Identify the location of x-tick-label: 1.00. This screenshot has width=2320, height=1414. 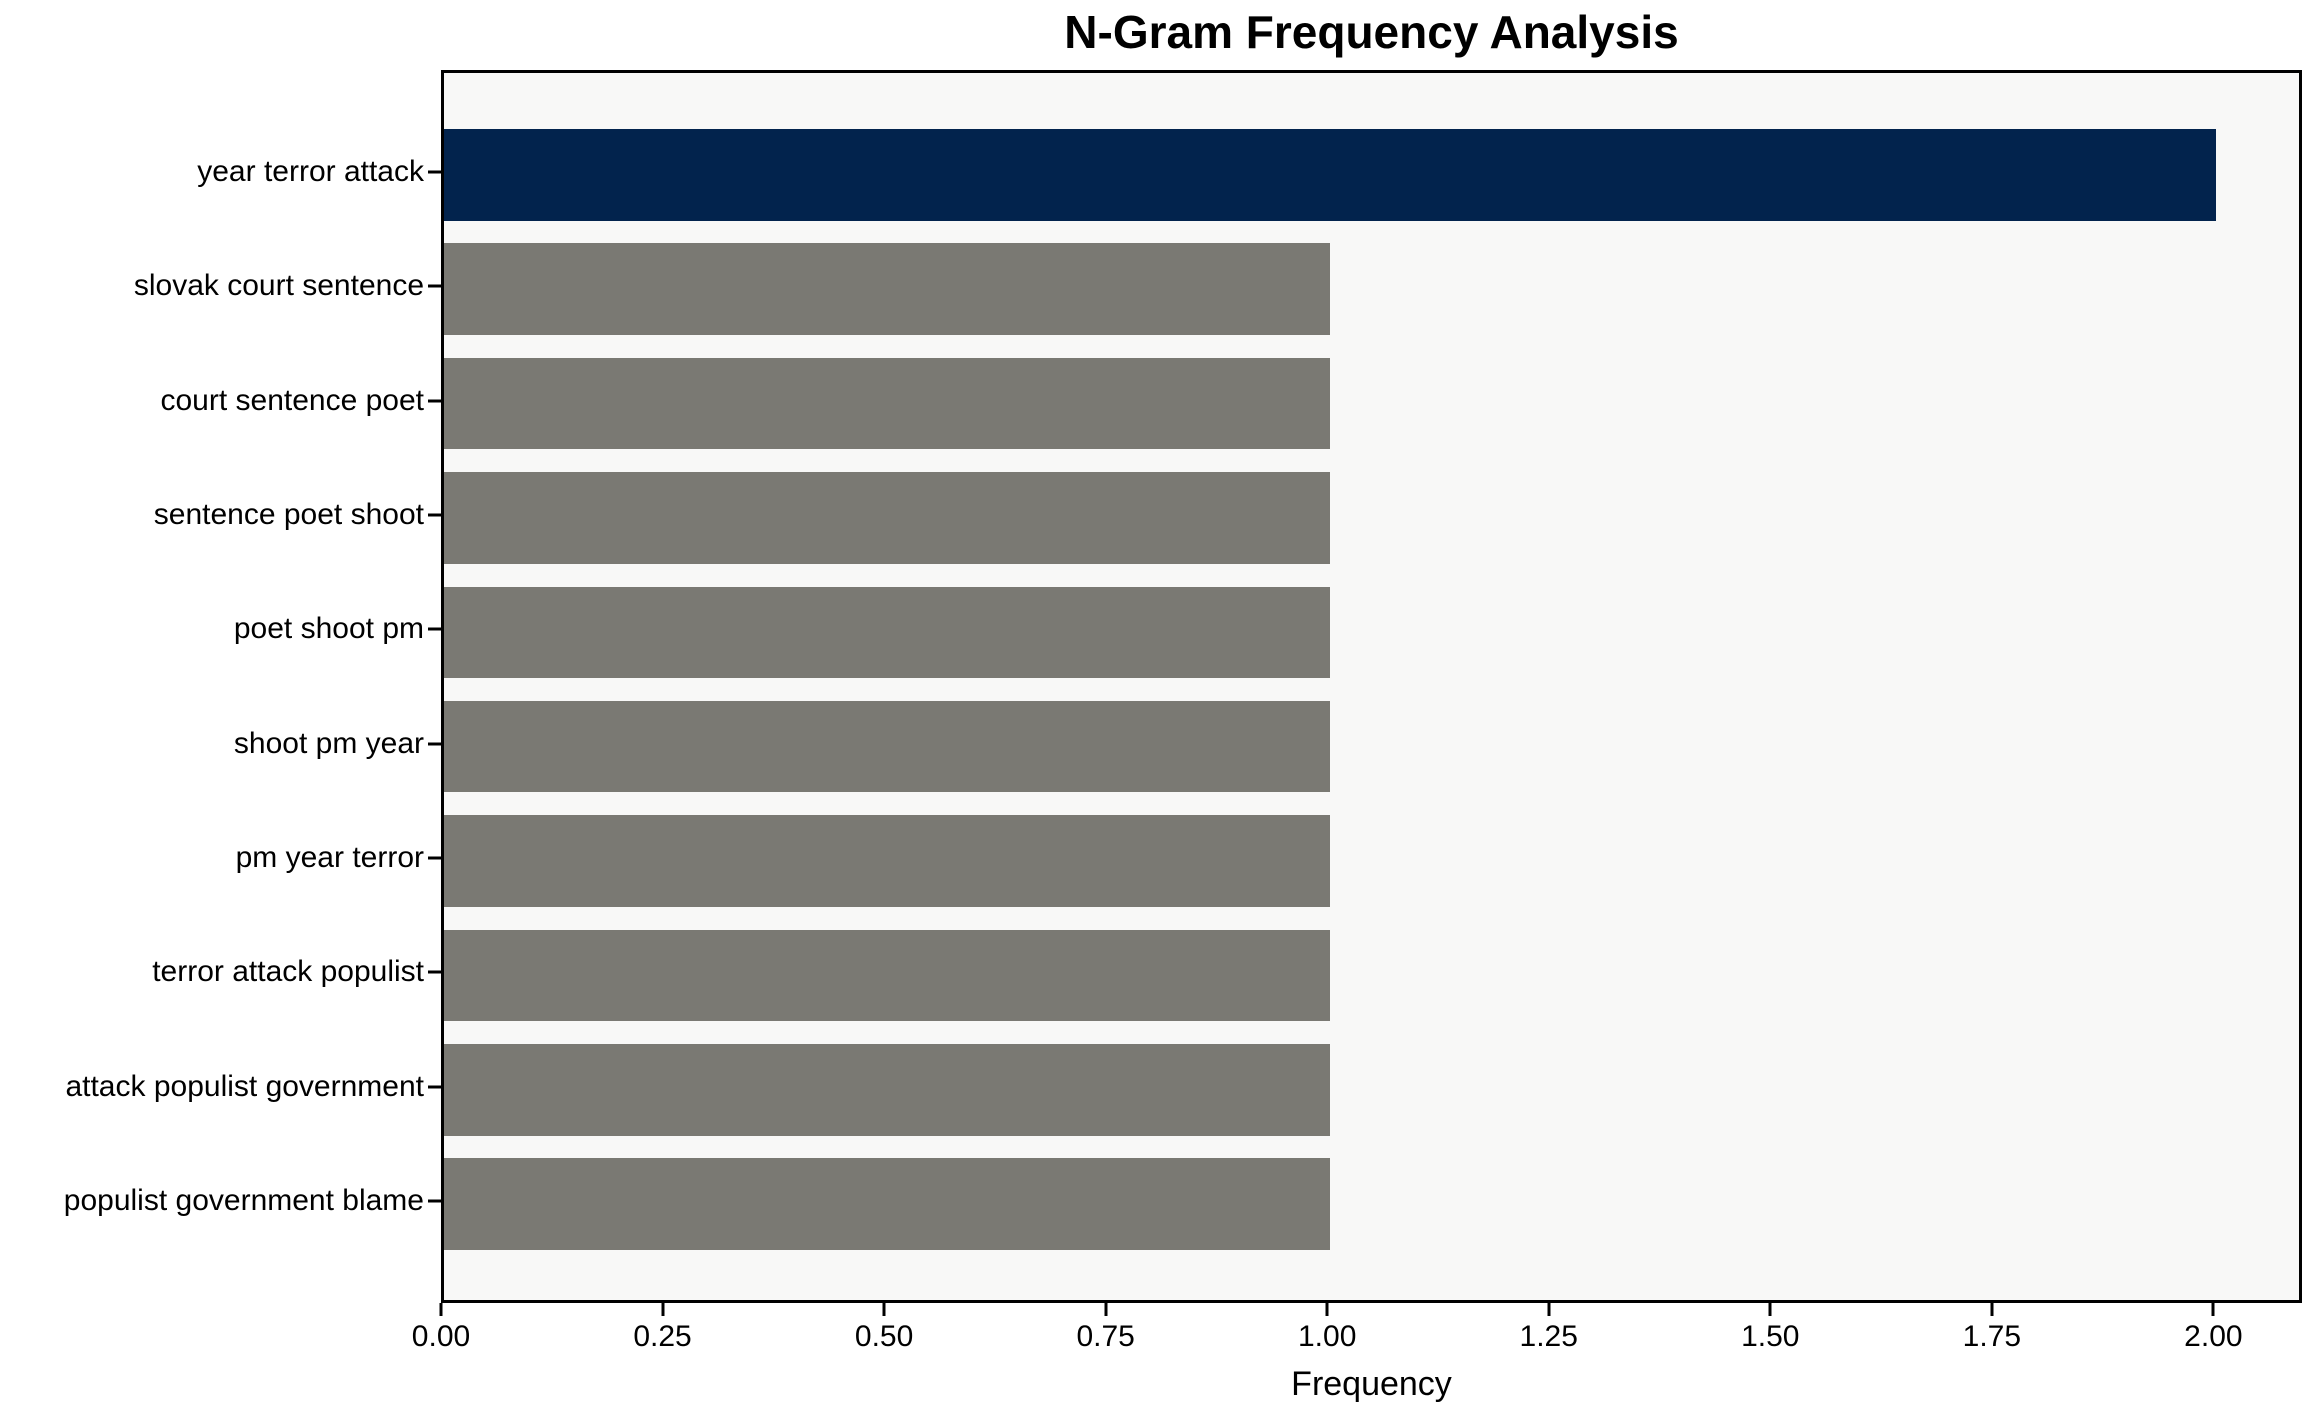
(1327, 1336).